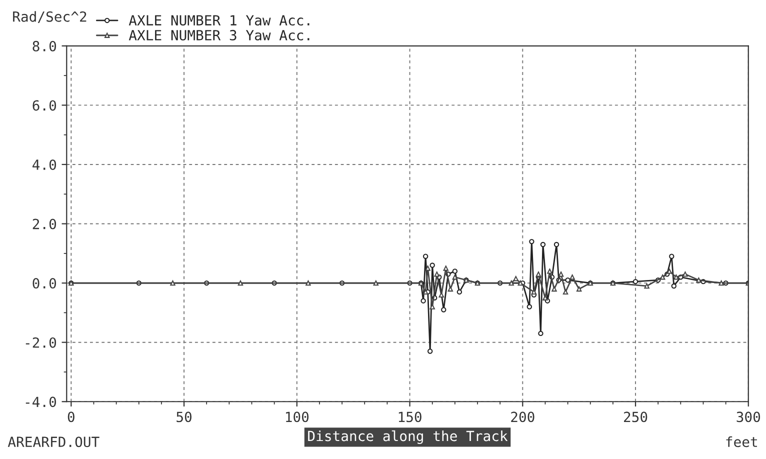 This screenshot has height=459, width=766. Describe the element at coordinates (522, 417) in the screenshot. I see `x-tick-label: 200` at that location.